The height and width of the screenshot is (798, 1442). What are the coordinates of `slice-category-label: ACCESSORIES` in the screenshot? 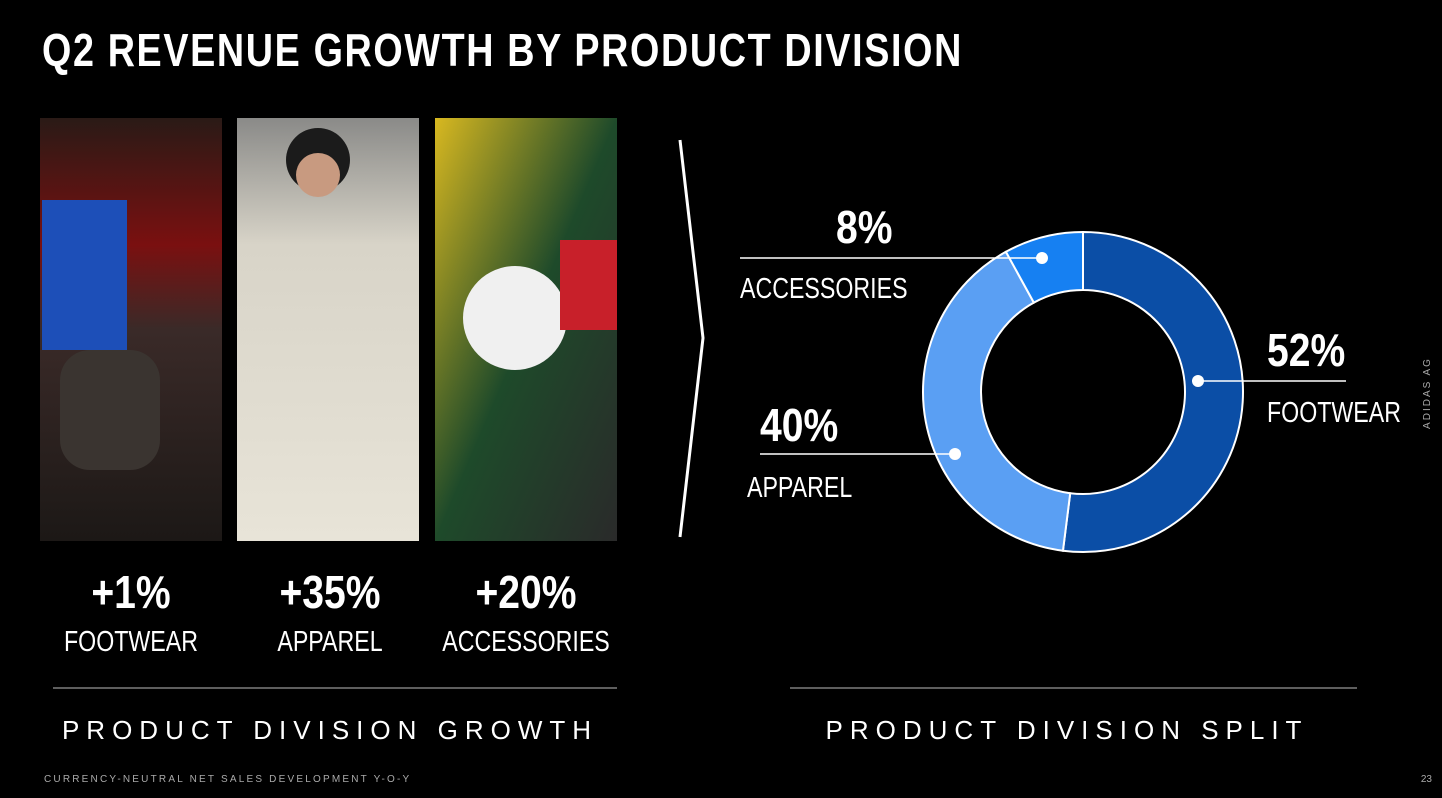 It's located at (824, 287).